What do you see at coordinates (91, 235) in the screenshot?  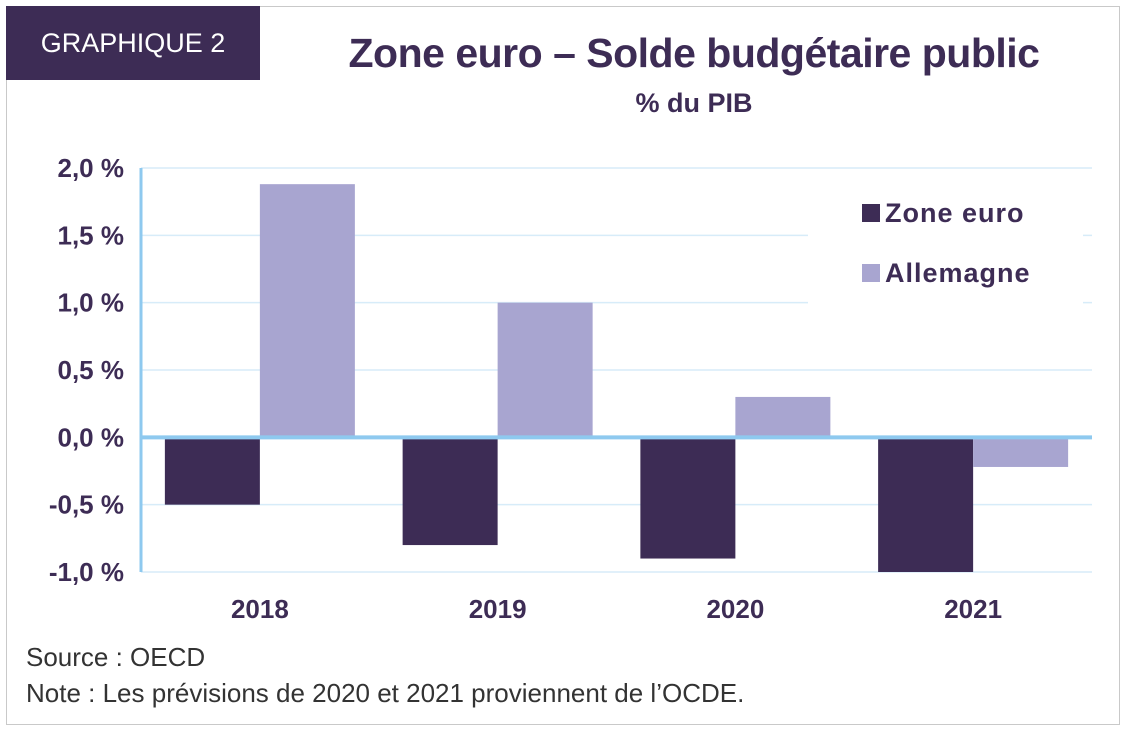 I see `y-tick-label: 1,5 %` at bounding box center [91, 235].